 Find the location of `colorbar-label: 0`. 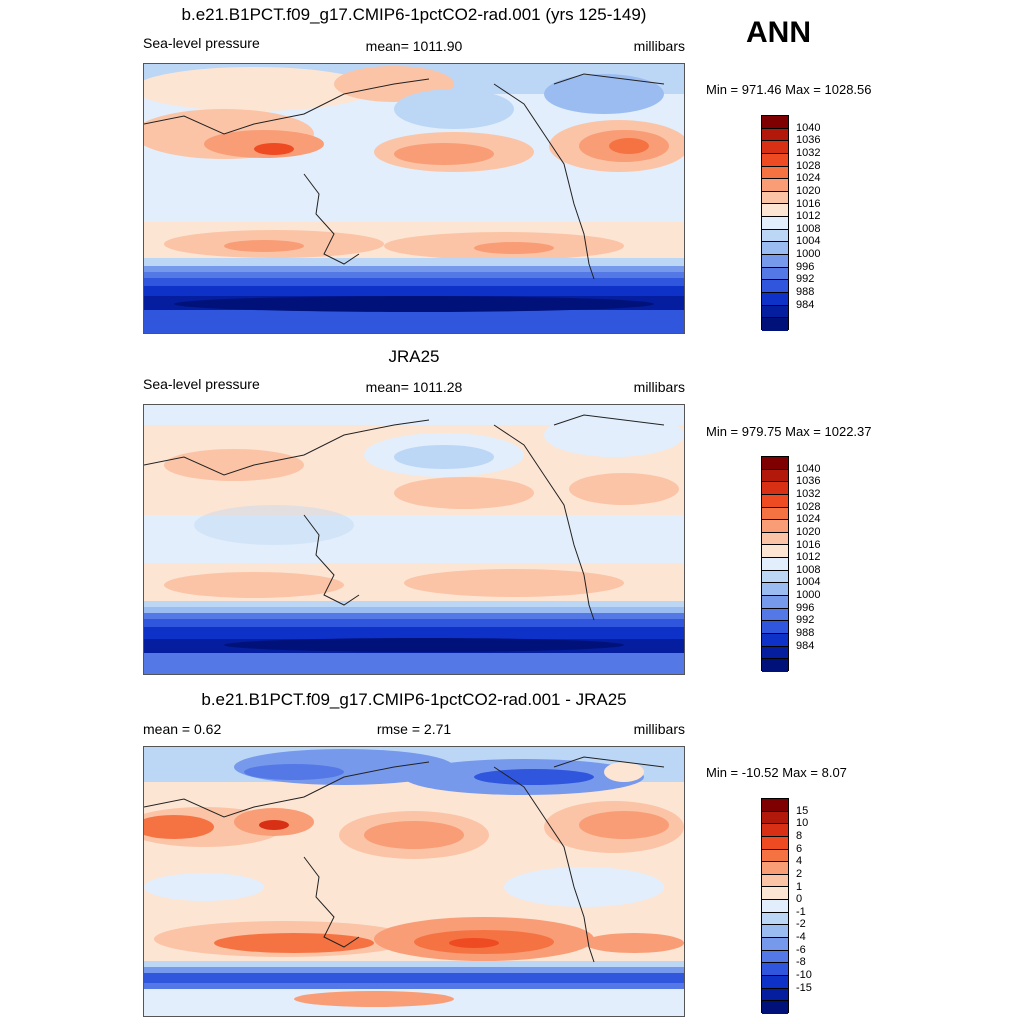

colorbar-label: 0 is located at coordinates (799, 899).